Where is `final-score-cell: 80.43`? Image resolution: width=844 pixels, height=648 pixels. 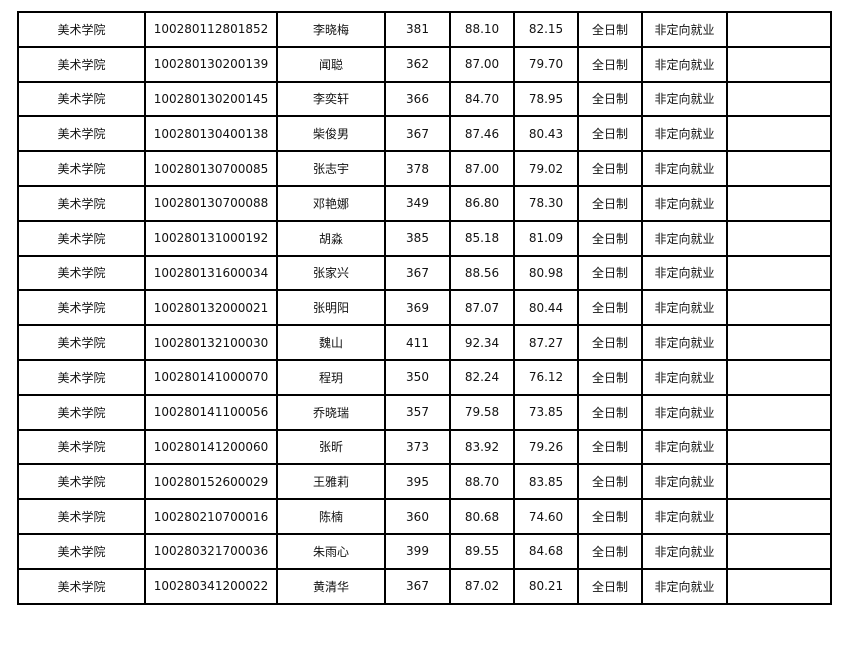
final-score-cell: 80.43 is located at coordinates (546, 134).